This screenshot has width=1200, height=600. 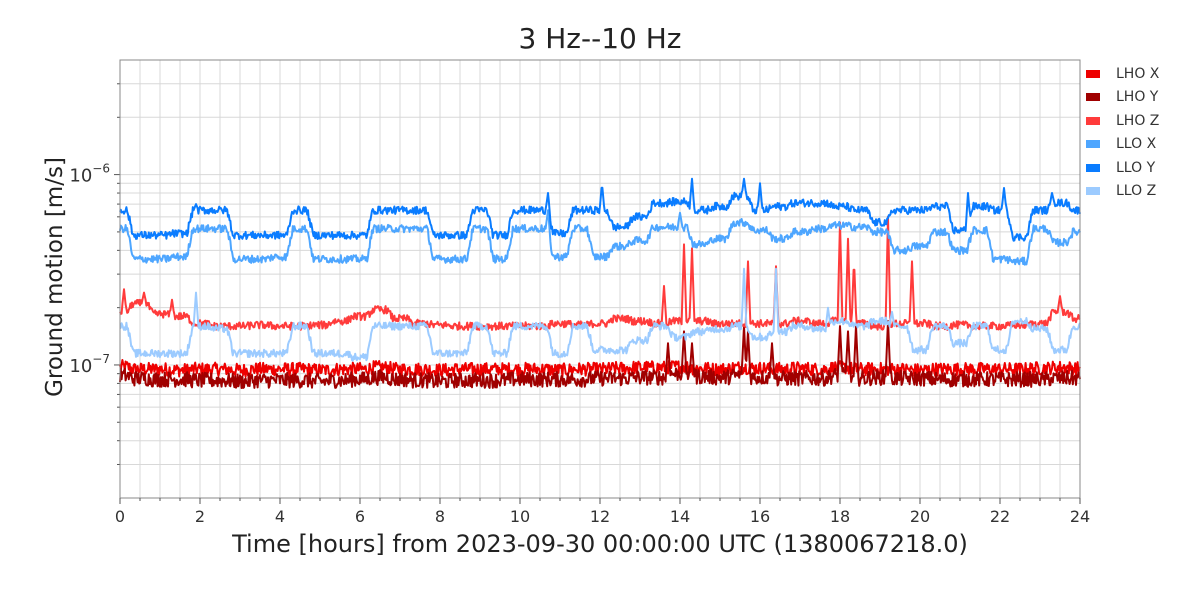 I want to click on x-tick-label: 16, so click(x=760, y=516).